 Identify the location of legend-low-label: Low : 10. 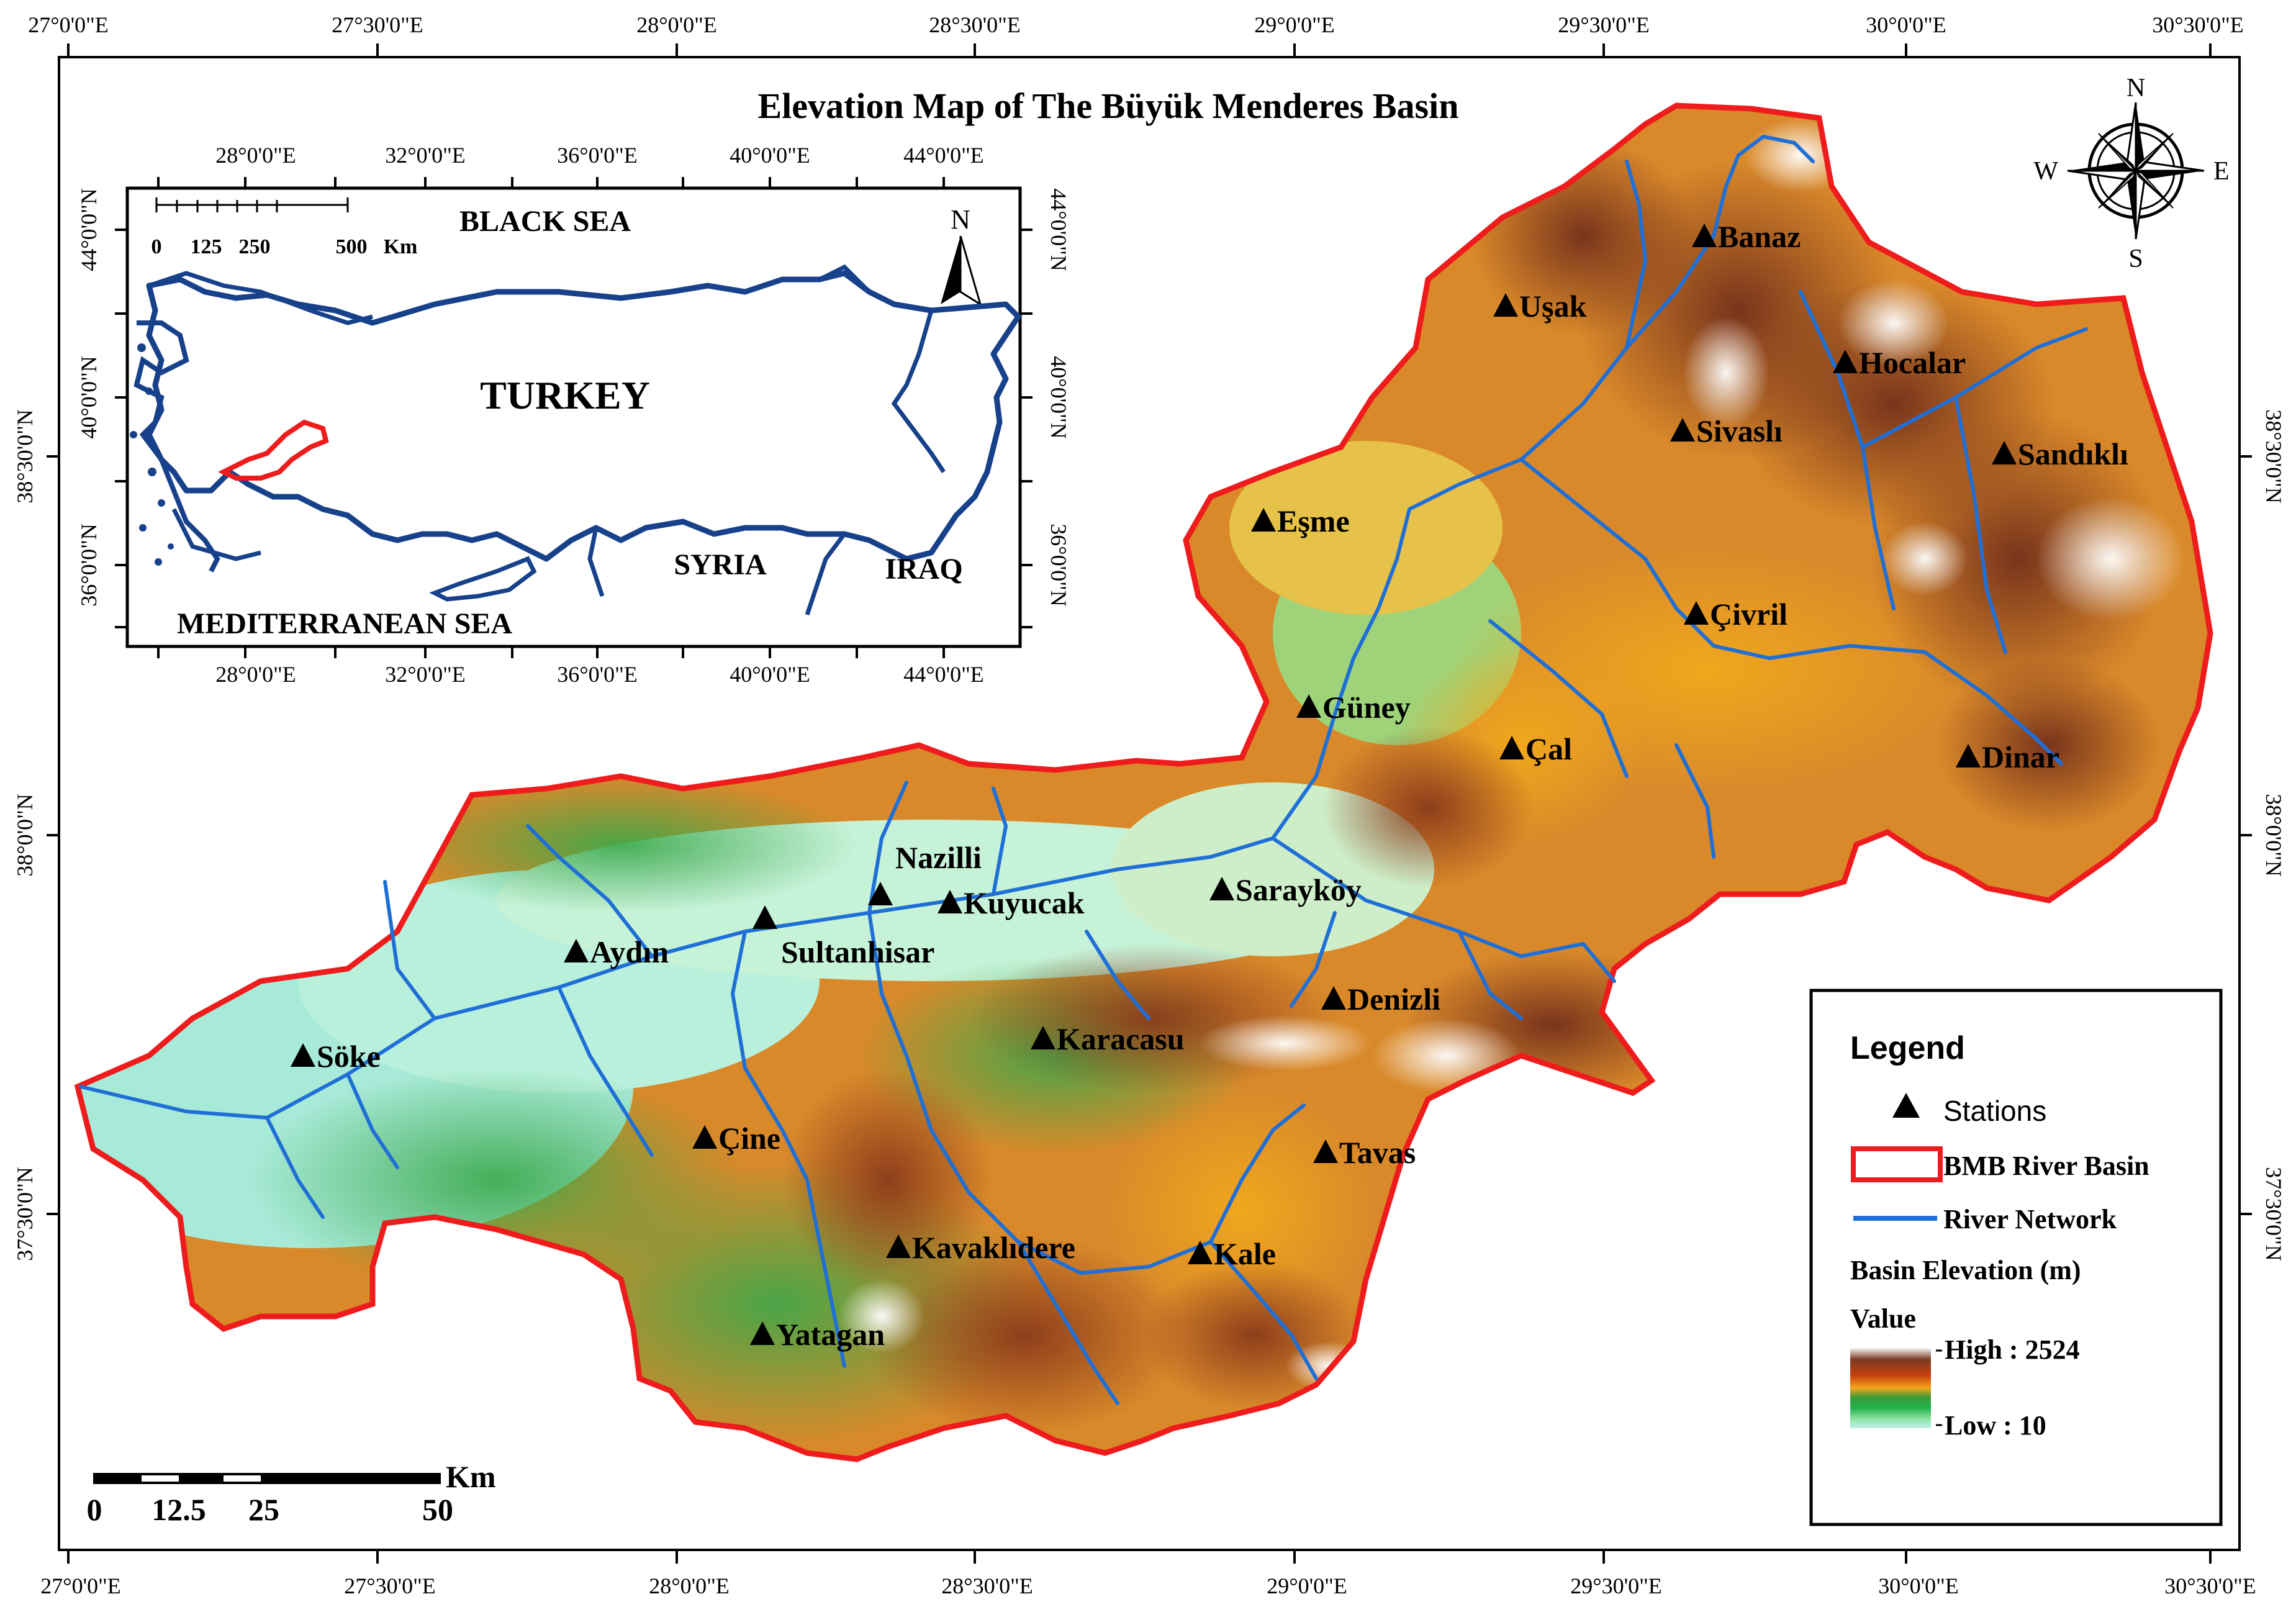
(1995, 1425).